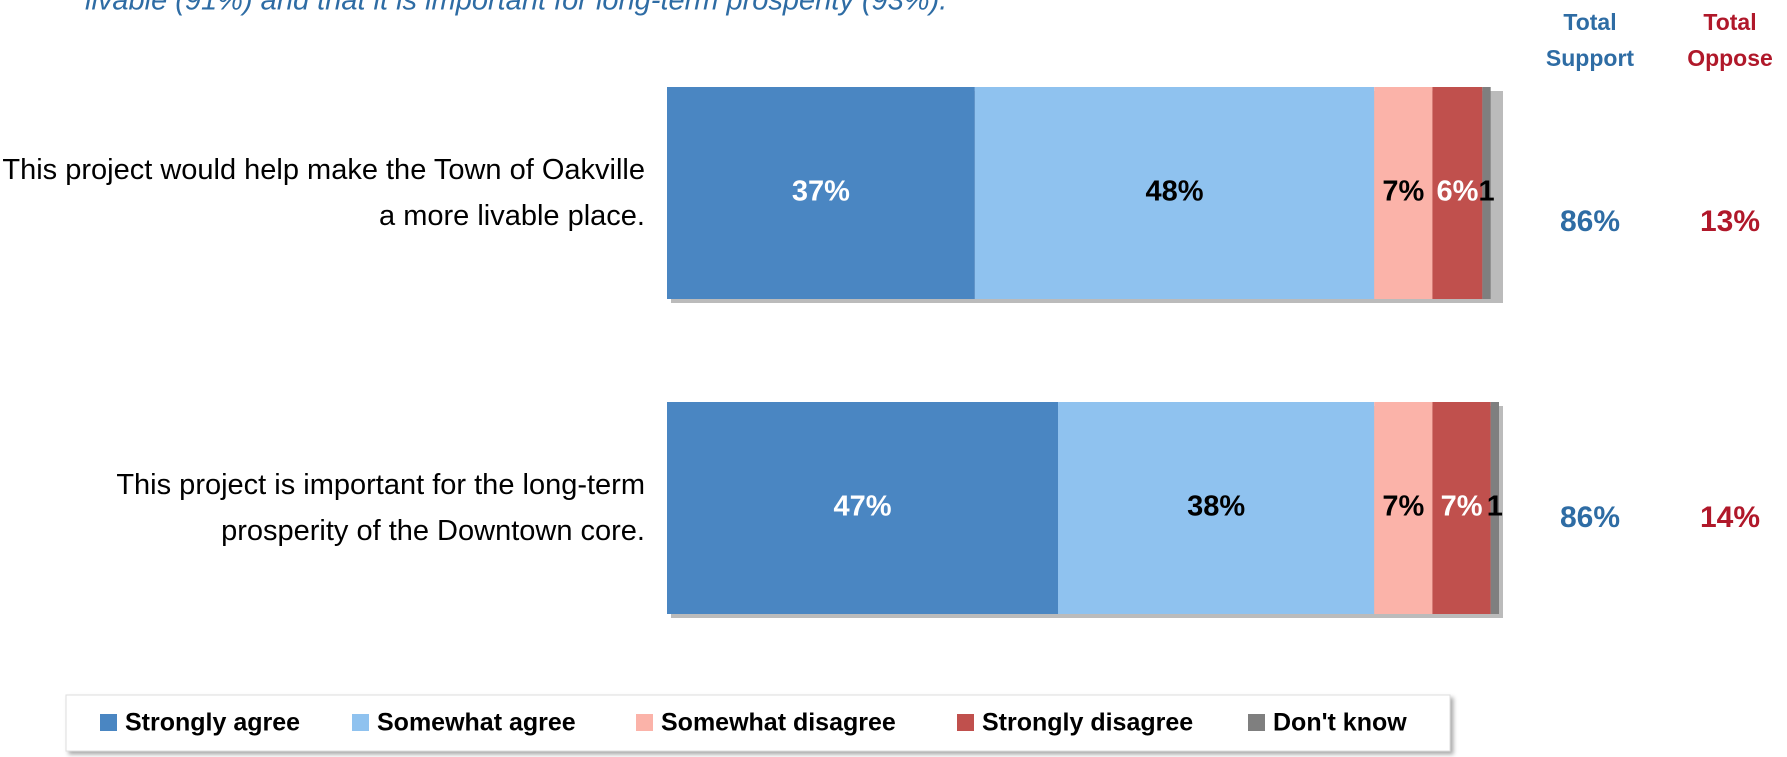 The width and height of the screenshot is (1787, 757). I want to click on total-value: 14%, so click(1730, 517).